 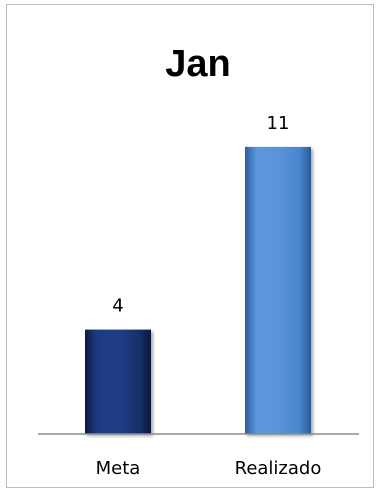 What do you see at coordinates (118, 468) in the screenshot?
I see `category-label-meta: Meta` at bounding box center [118, 468].